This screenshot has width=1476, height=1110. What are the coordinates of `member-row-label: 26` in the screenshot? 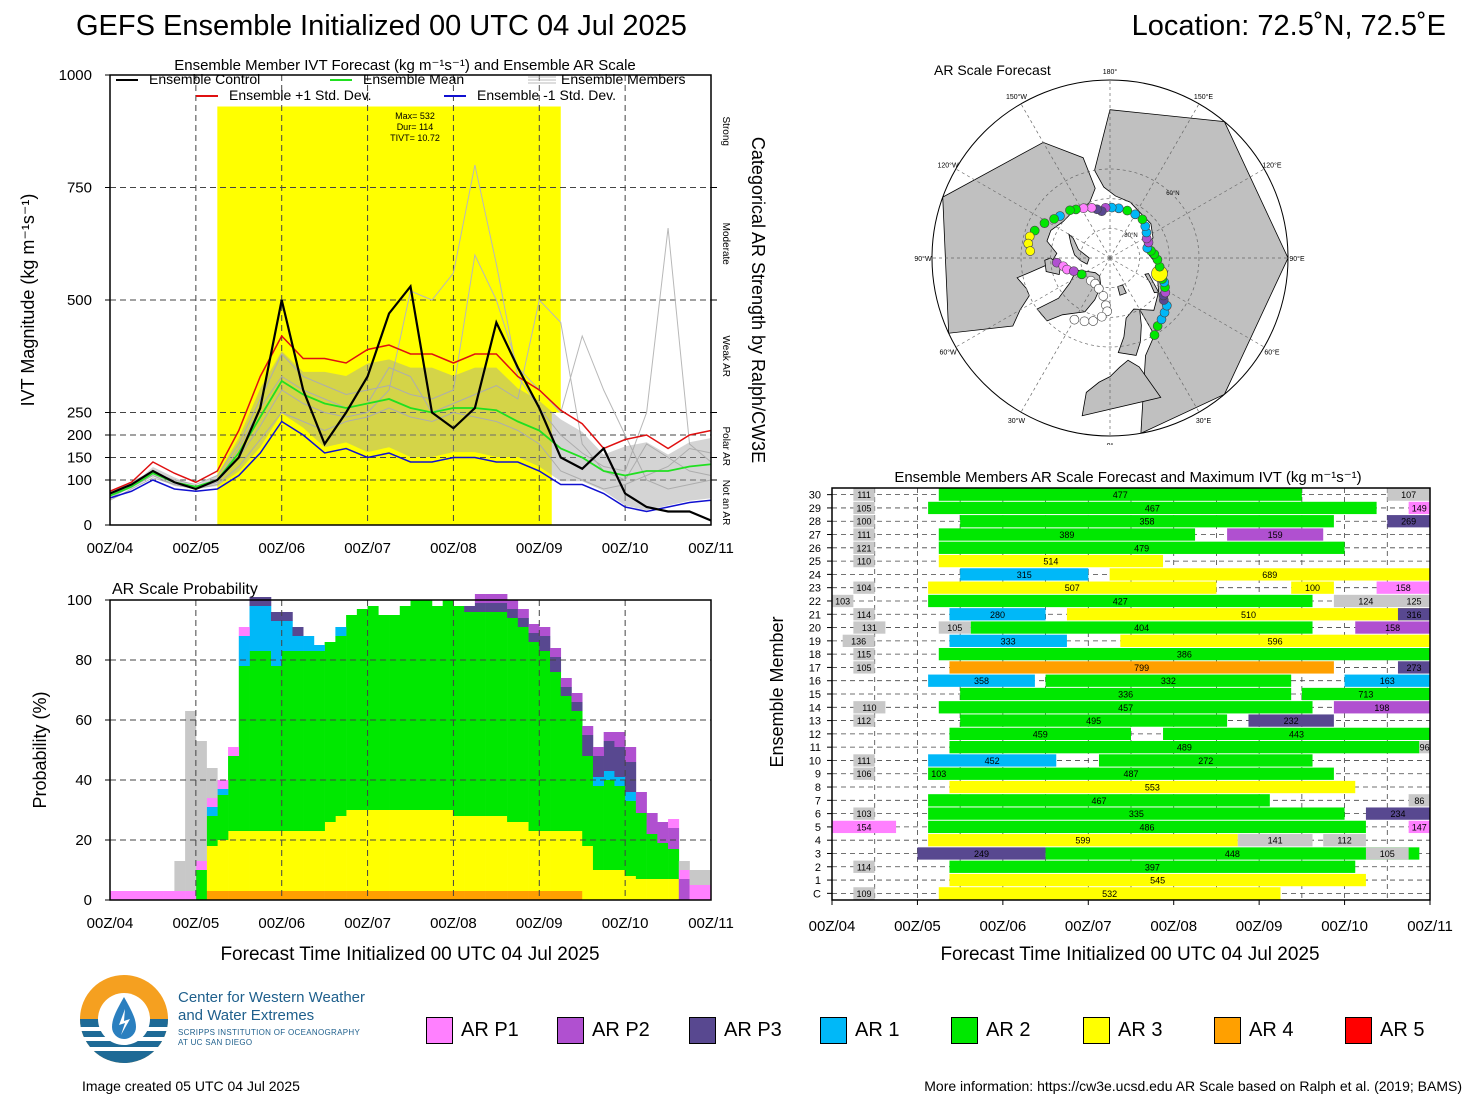 It's located at (815, 549).